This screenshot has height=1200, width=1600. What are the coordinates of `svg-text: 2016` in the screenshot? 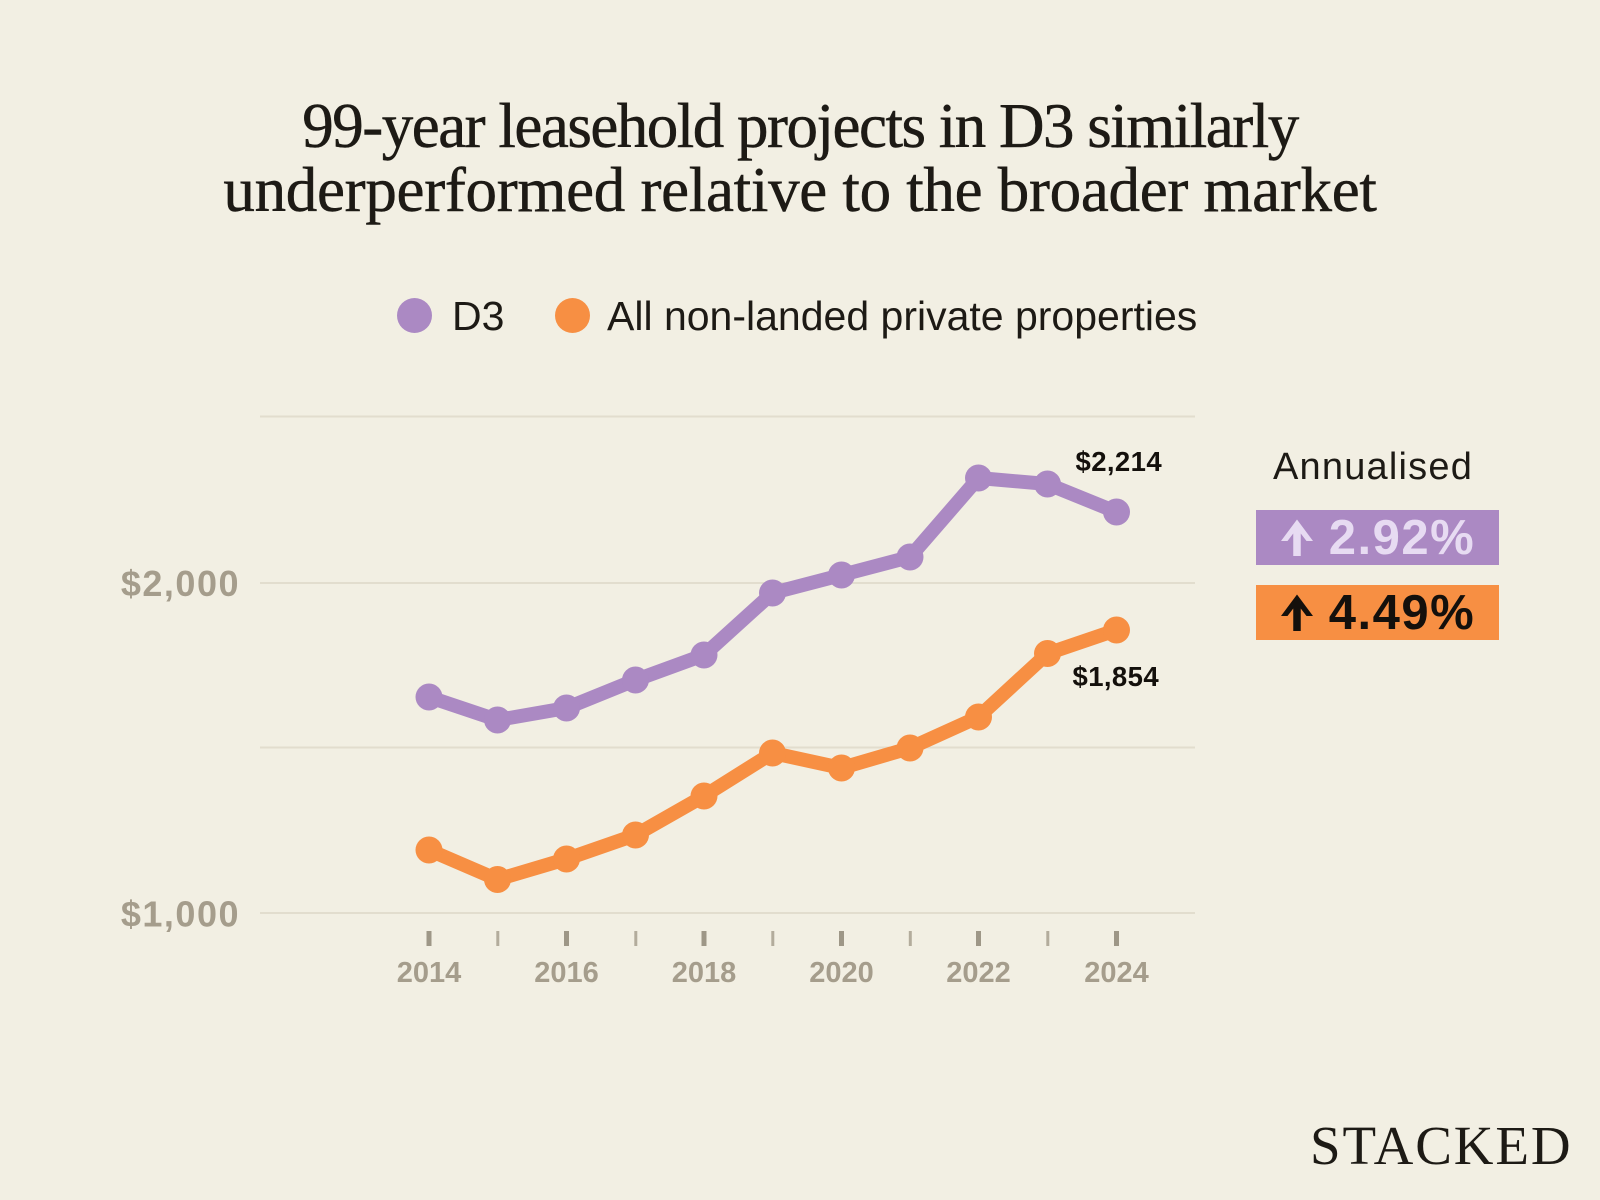 It's located at (566, 973).